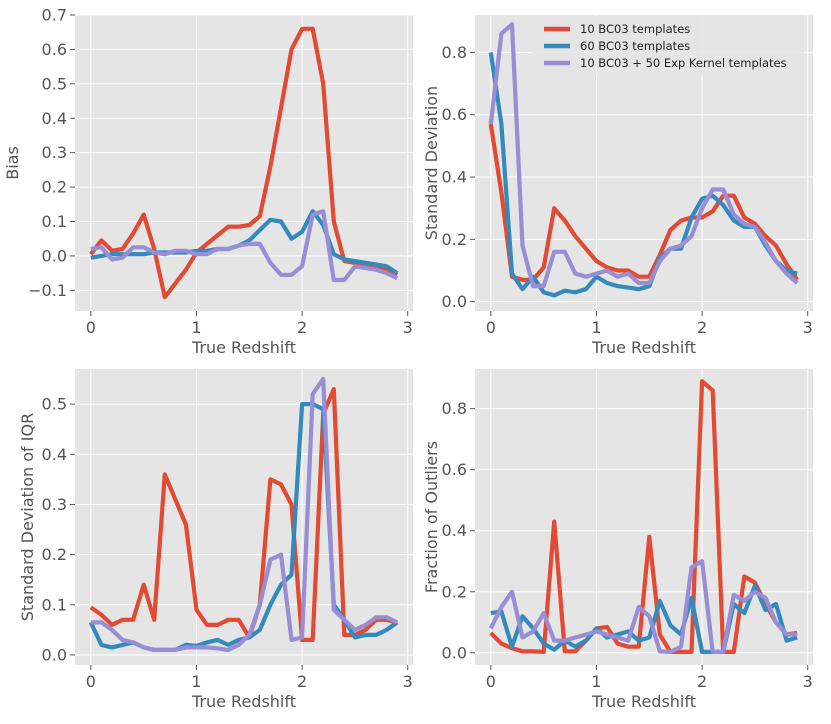  I want to click on outliers-x-tick-label: 0, so click(491, 681).